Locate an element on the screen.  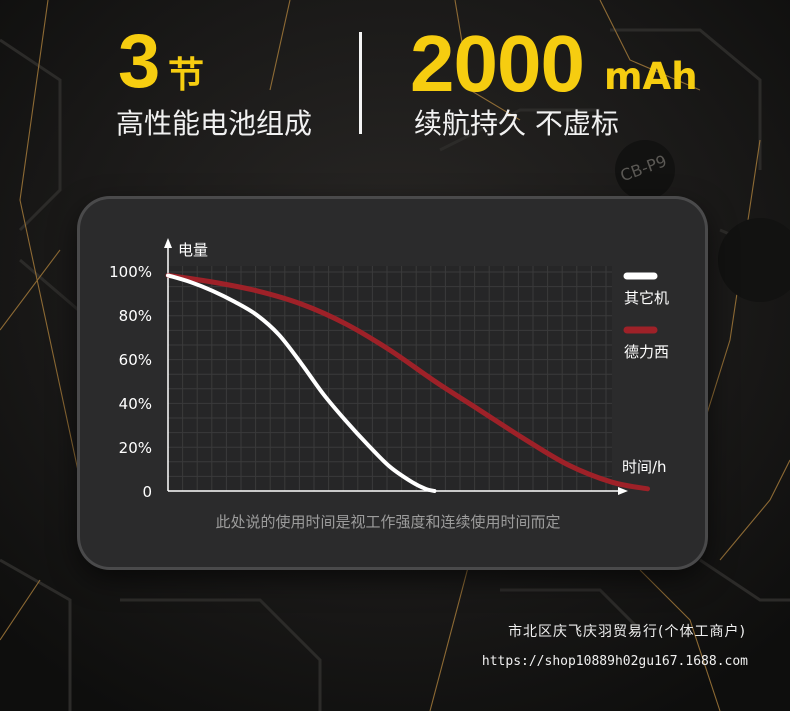
footer-url: https://shop10889h02gu167.1688.com is located at coordinates (614, 661).